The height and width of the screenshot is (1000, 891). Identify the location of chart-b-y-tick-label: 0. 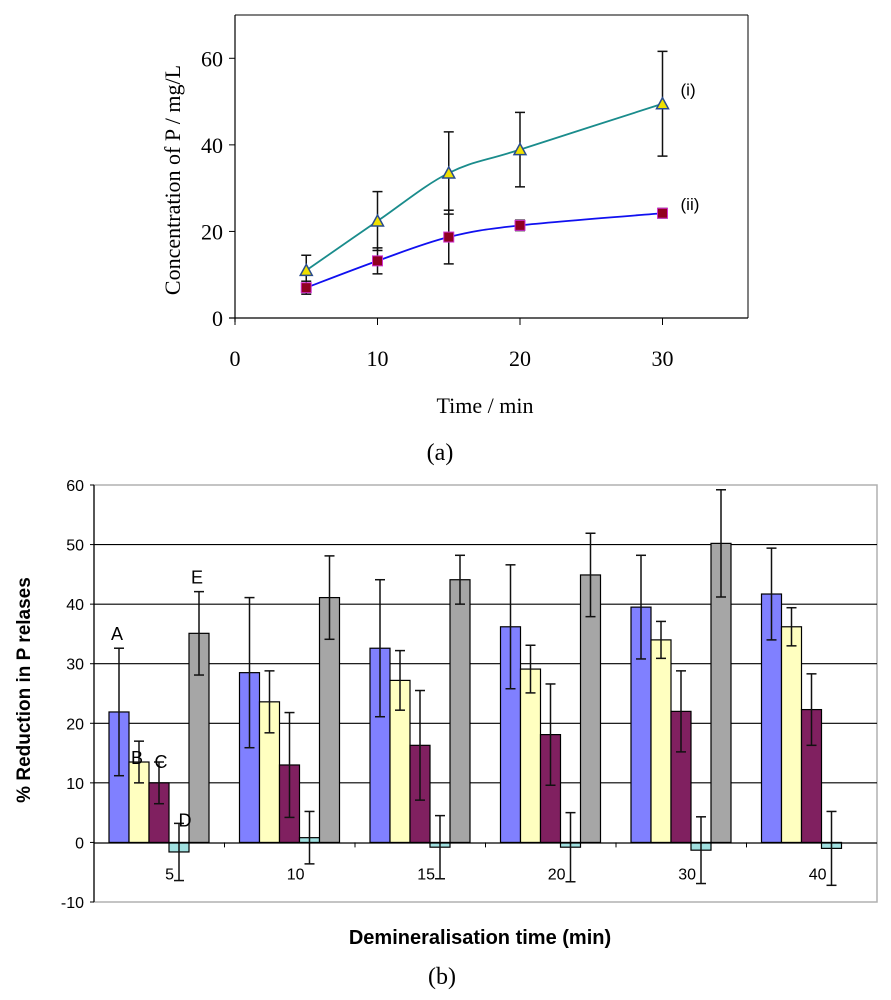
(79, 843).